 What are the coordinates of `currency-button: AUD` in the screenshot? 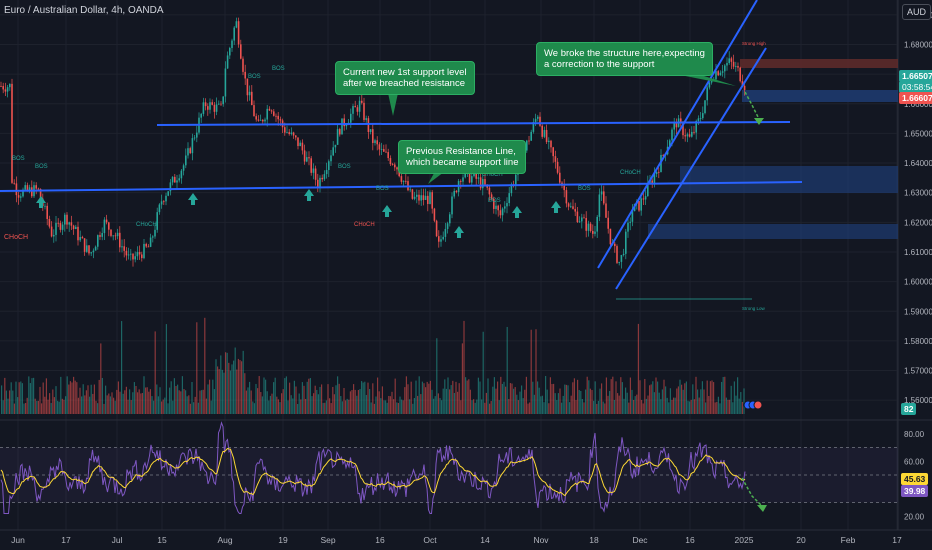 It's located at (917, 12).